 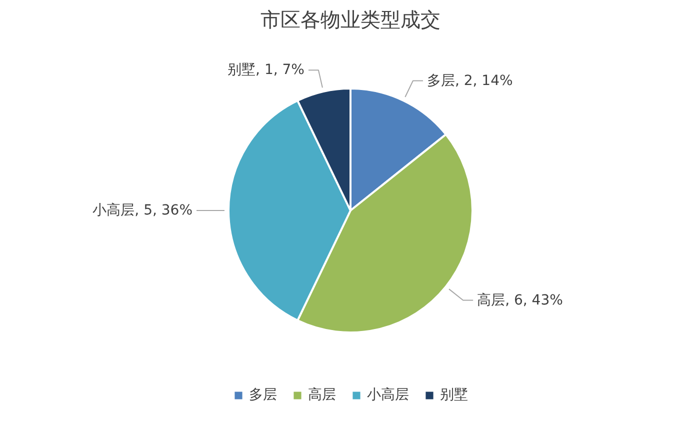 What do you see at coordinates (142, 210) in the screenshot?
I see `data-label: 小高层, 5, 36%` at bounding box center [142, 210].